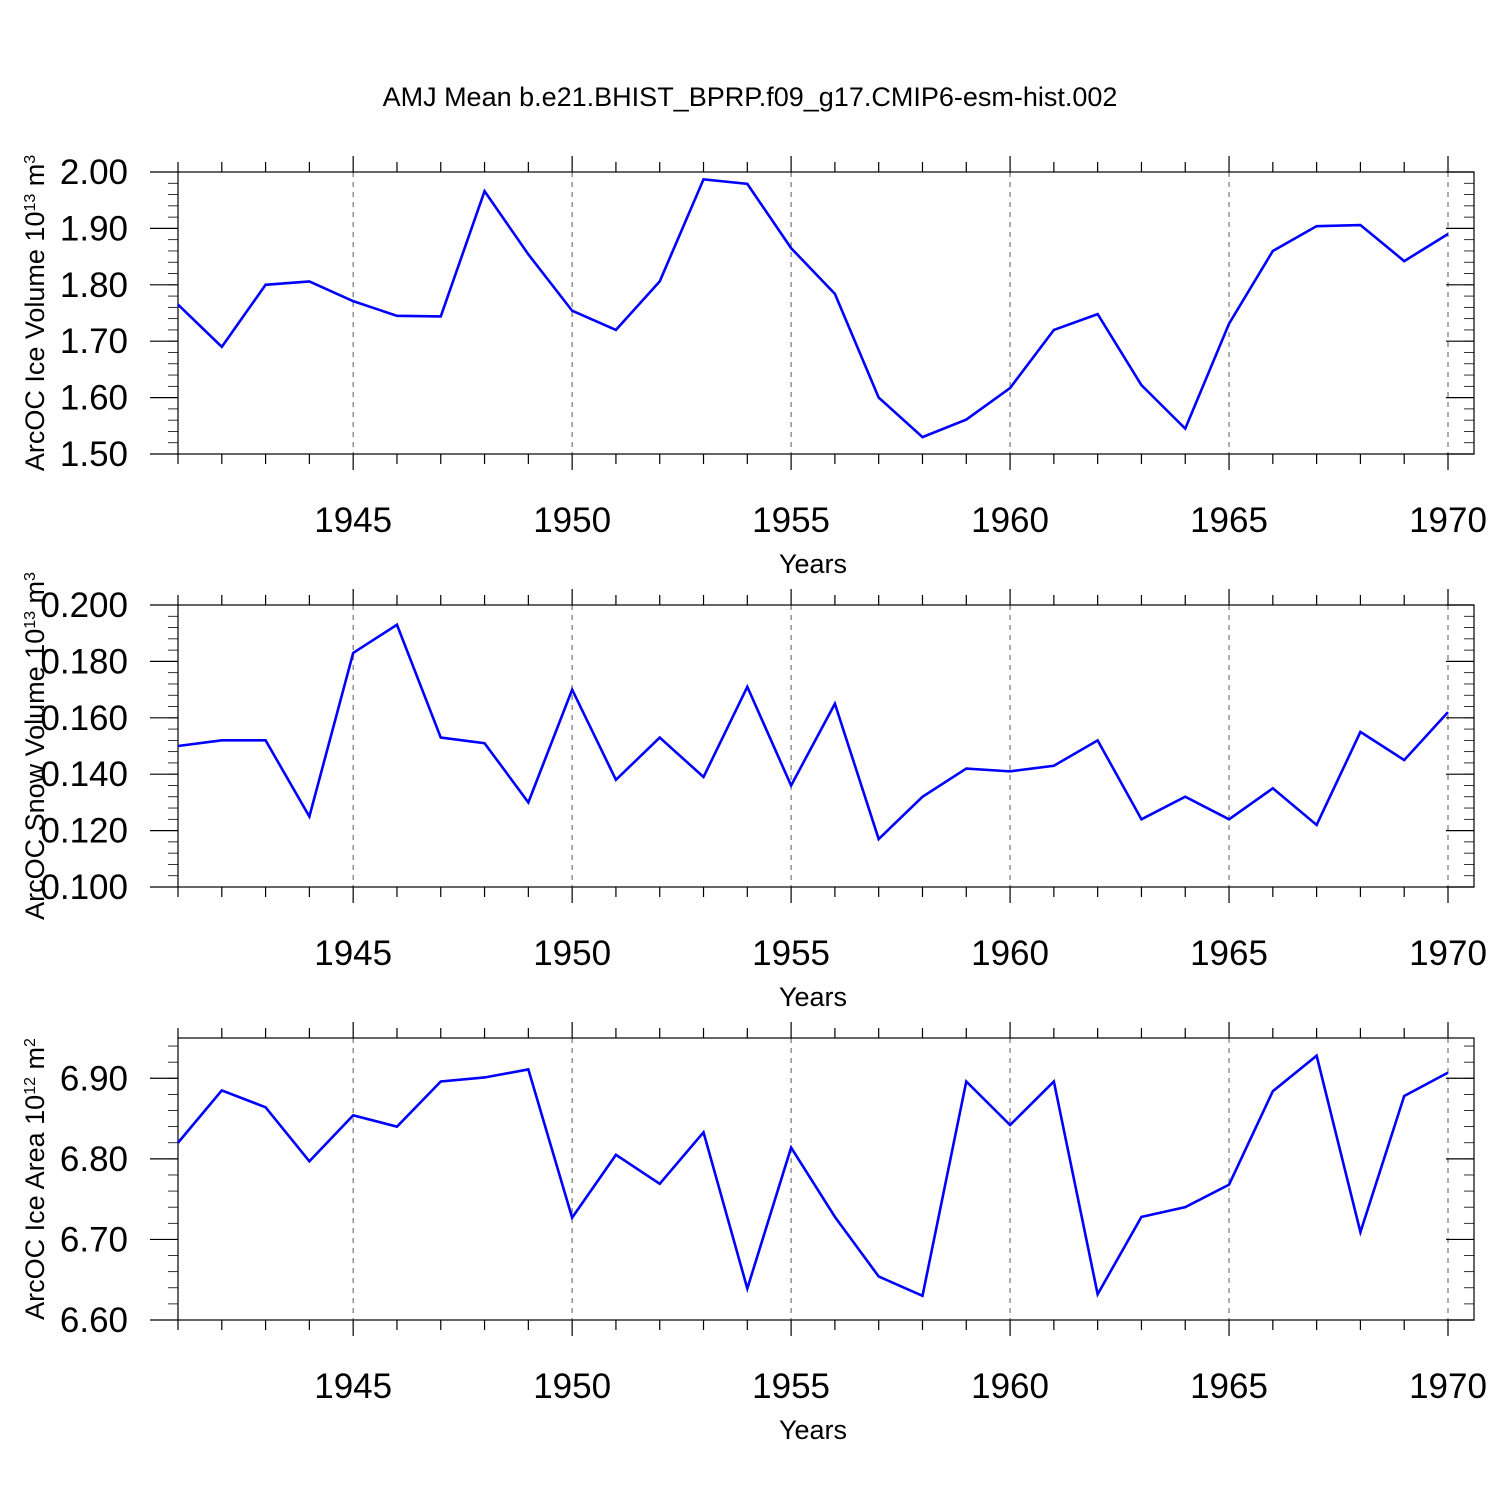 The image size is (1500, 1505). I want to click on y-axis-label: ArcOC Ice Area 1012 m2, so click(35, 1179).